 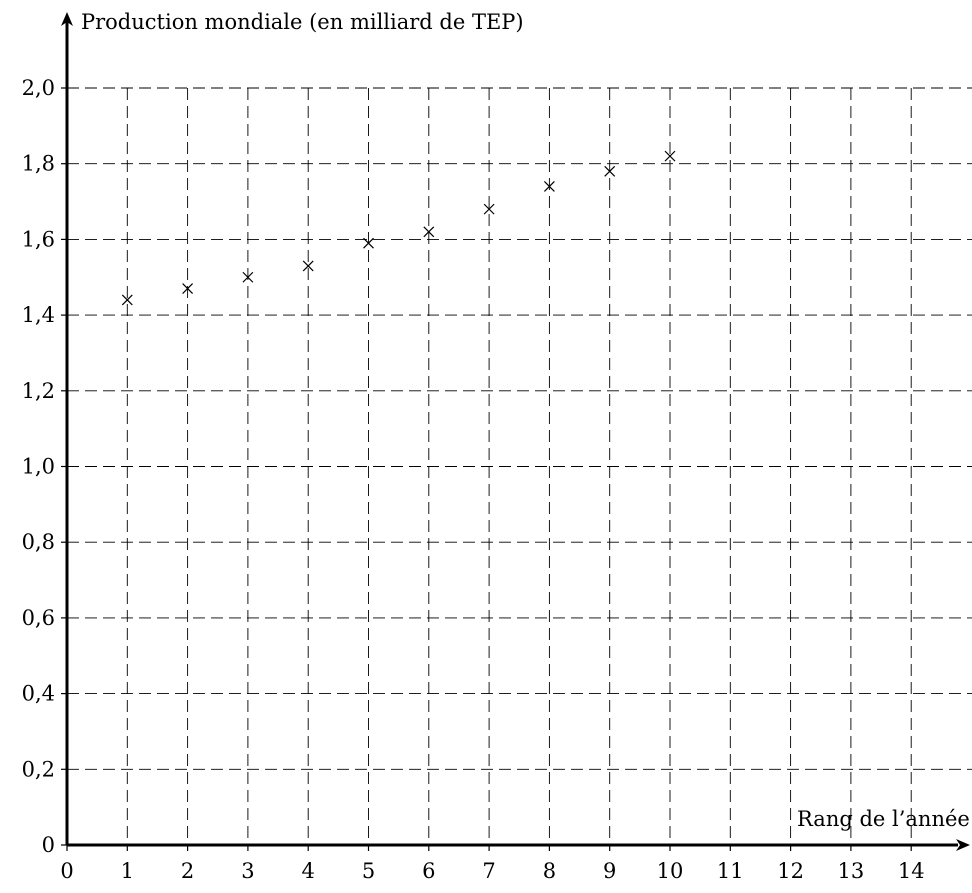 What do you see at coordinates (368, 871) in the screenshot?
I see `x-tick-label: 5` at bounding box center [368, 871].